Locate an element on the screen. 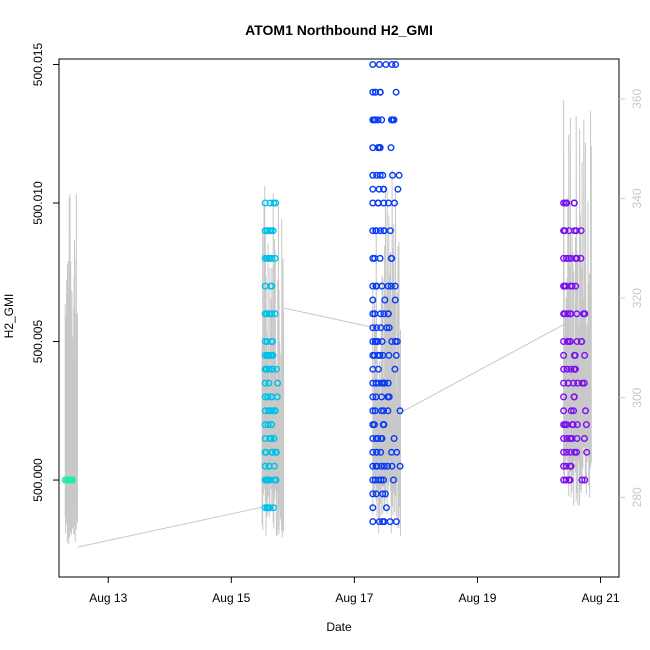 The height and width of the screenshot is (650, 650). y-tick-label: 500.000 is located at coordinates (38, 480).